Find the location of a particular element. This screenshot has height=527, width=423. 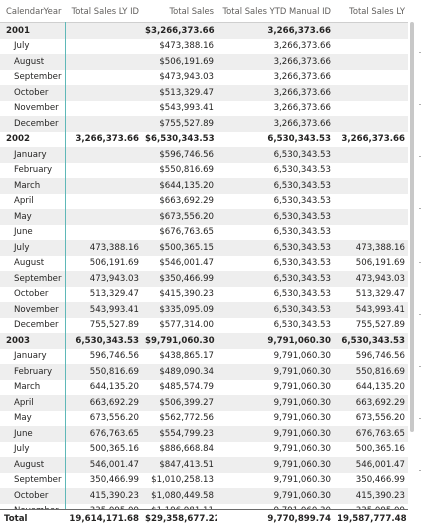

cell-total-sales: $550,816.69 is located at coordinates (179, 170).